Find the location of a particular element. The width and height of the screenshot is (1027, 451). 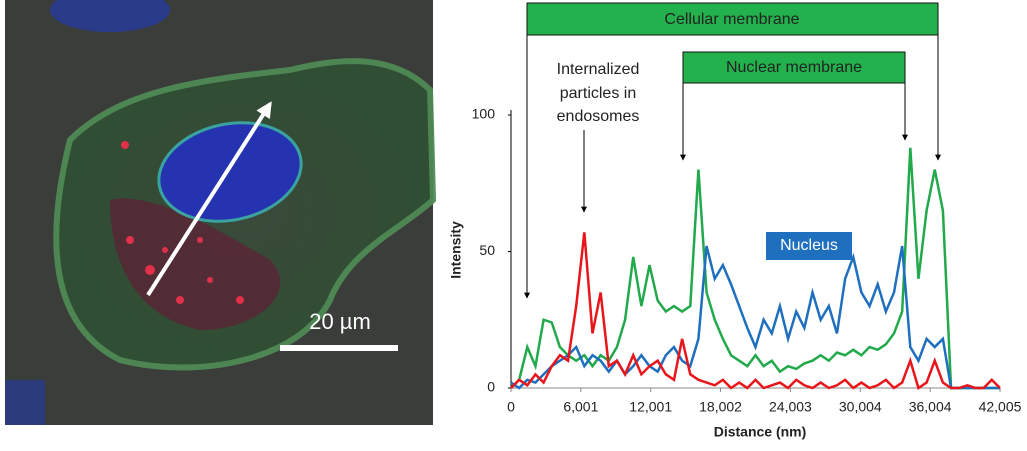

y-axis-label: Intensity is located at coordinates (456, 250).